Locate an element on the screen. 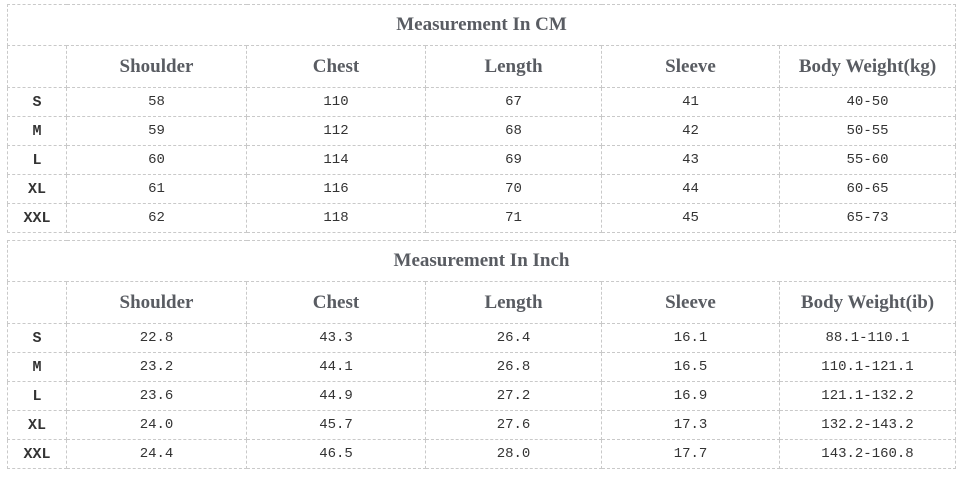  table-row-l: L 60 114 69 43 55-60 is located at coordinates (482, 160).